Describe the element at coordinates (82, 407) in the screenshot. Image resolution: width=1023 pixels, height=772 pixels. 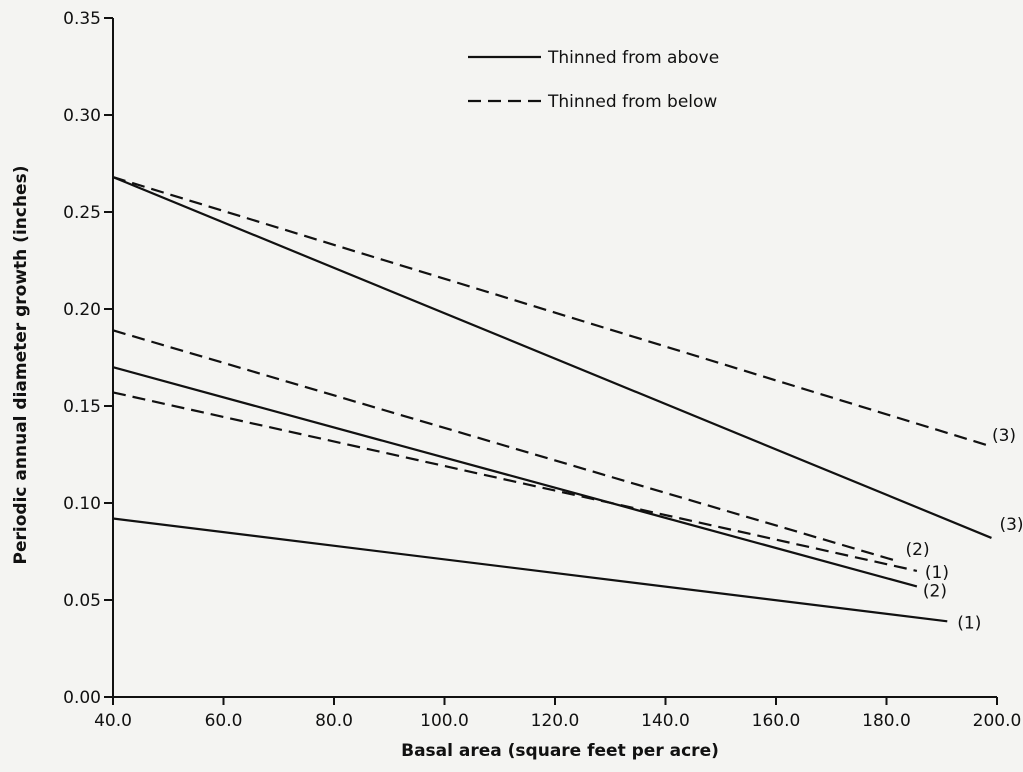
I see `y-tick-label: 0.15` at that location.